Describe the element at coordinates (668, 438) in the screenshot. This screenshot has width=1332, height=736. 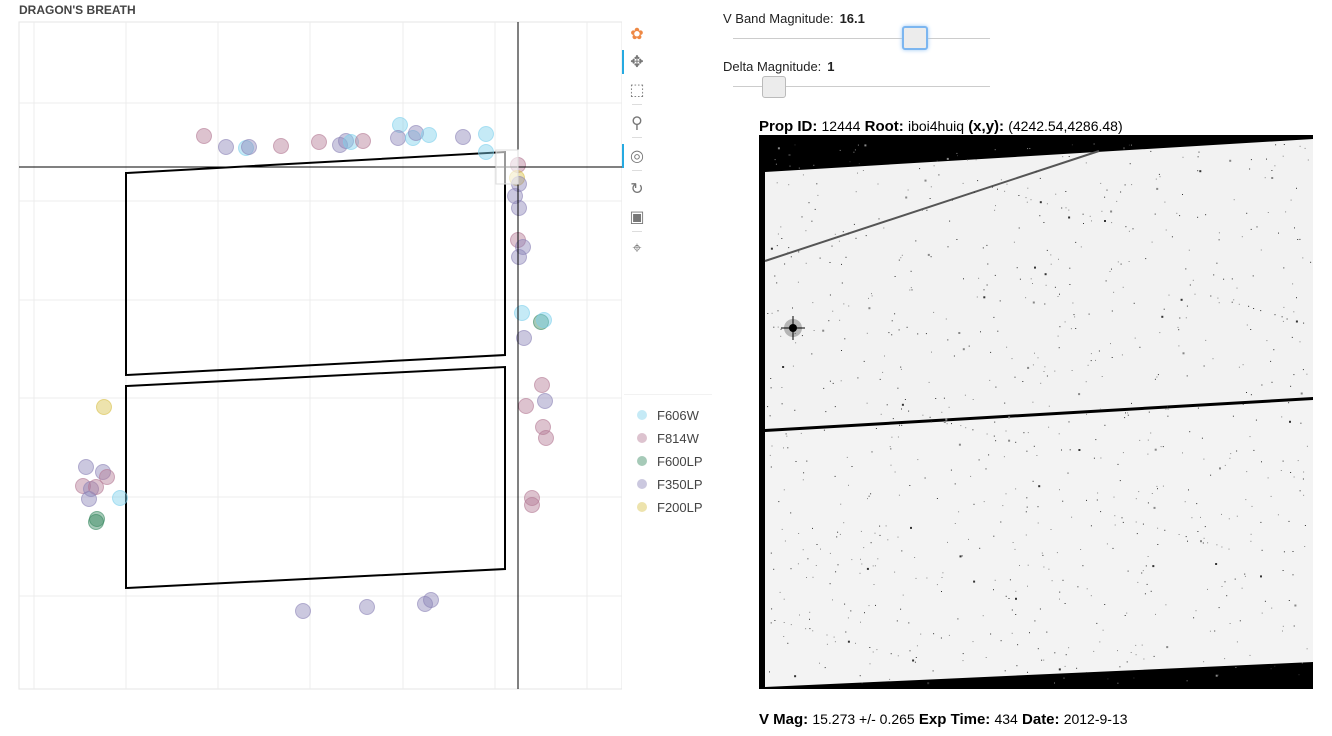
I see `legend-item-f814w: F814W` at that location.